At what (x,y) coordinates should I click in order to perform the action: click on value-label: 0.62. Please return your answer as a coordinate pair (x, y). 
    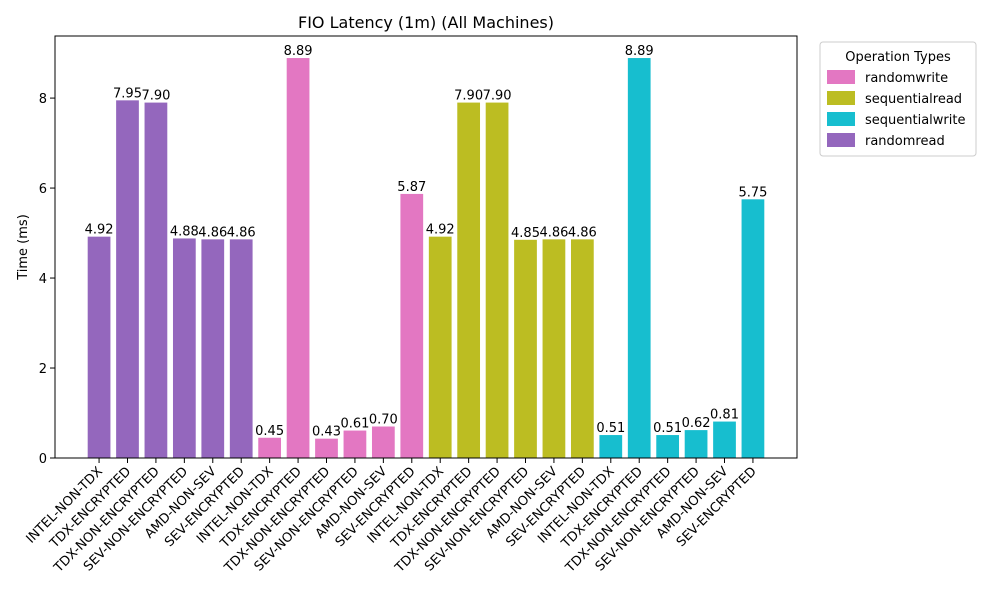
    Looking at the image, I should click on (696, 423).